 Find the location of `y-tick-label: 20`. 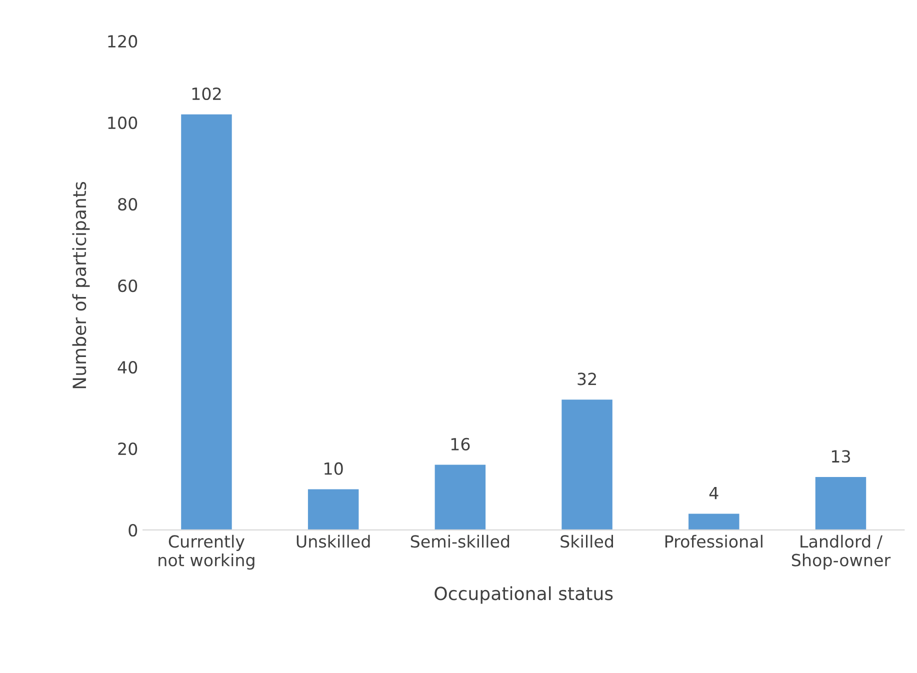

y-tick-label: 20 is located at coordinates (128, 449).